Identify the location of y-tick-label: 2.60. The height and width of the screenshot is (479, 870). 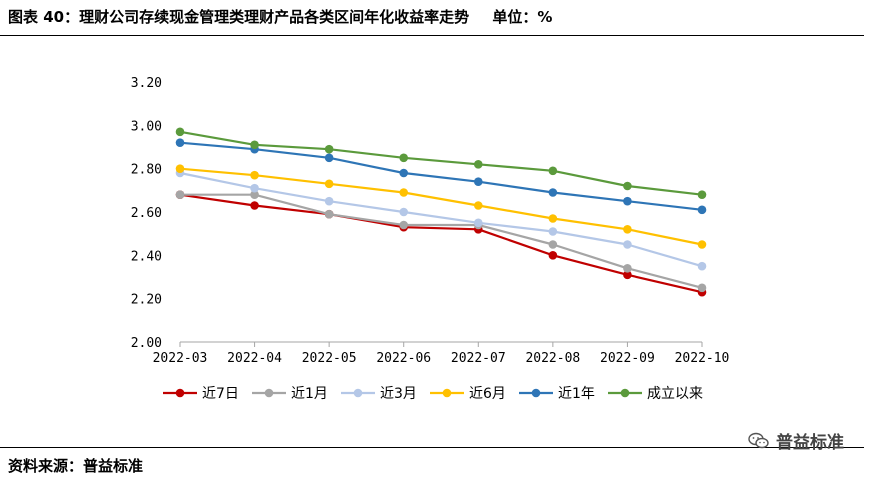
(146, 213).